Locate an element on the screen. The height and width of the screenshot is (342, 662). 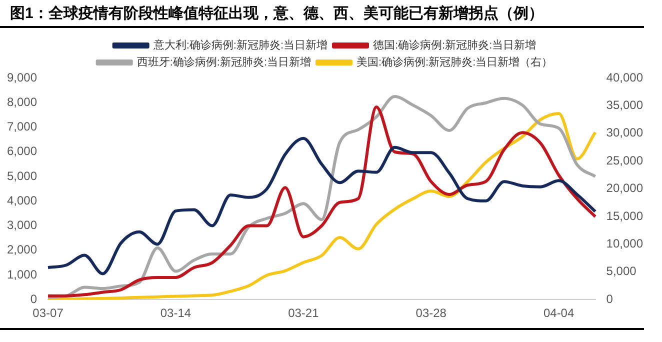
legend-label: 意大利:确诊病例:新冠肺炎:当日新增 is located at coordinates (240, 45).